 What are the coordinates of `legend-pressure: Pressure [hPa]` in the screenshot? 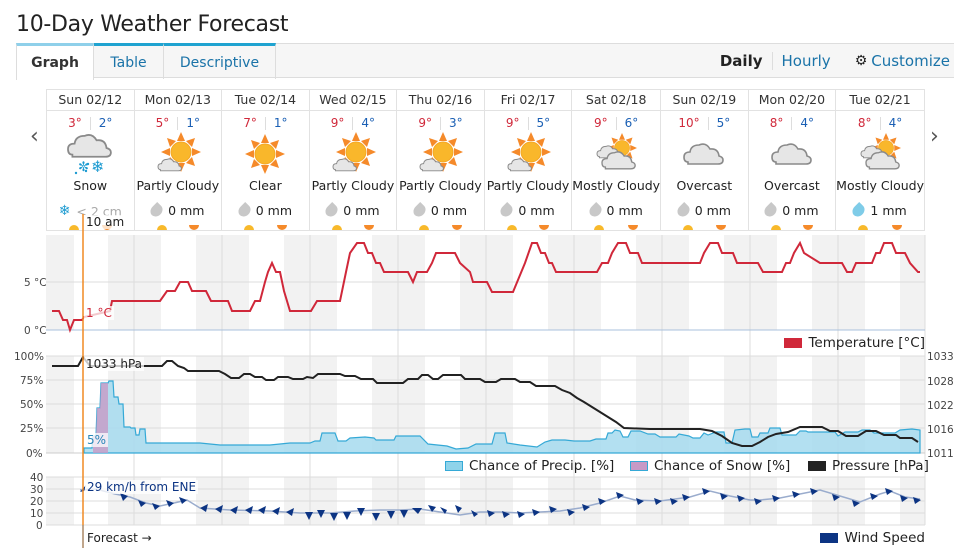 It's located at (868, 466).